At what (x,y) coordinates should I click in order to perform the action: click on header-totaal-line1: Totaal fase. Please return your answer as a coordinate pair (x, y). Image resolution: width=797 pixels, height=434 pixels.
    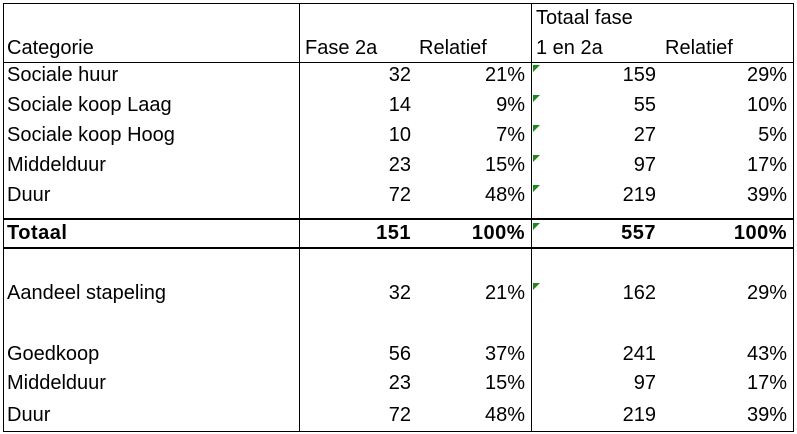
    Looking at the image, I should click on (584, 18).